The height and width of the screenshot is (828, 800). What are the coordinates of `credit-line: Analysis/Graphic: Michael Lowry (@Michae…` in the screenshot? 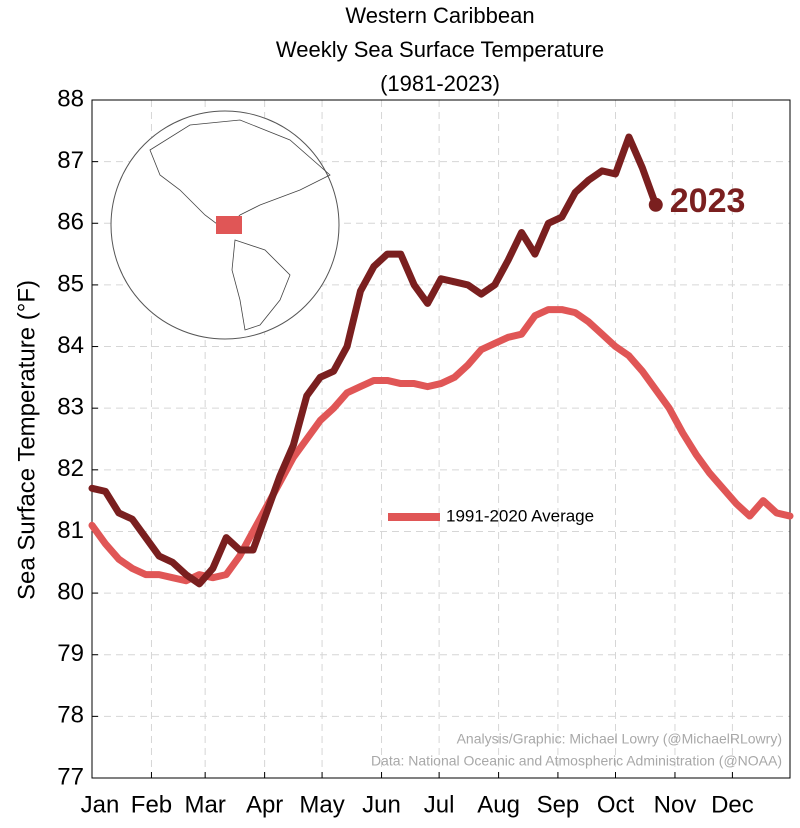 It's located at (619, 739).